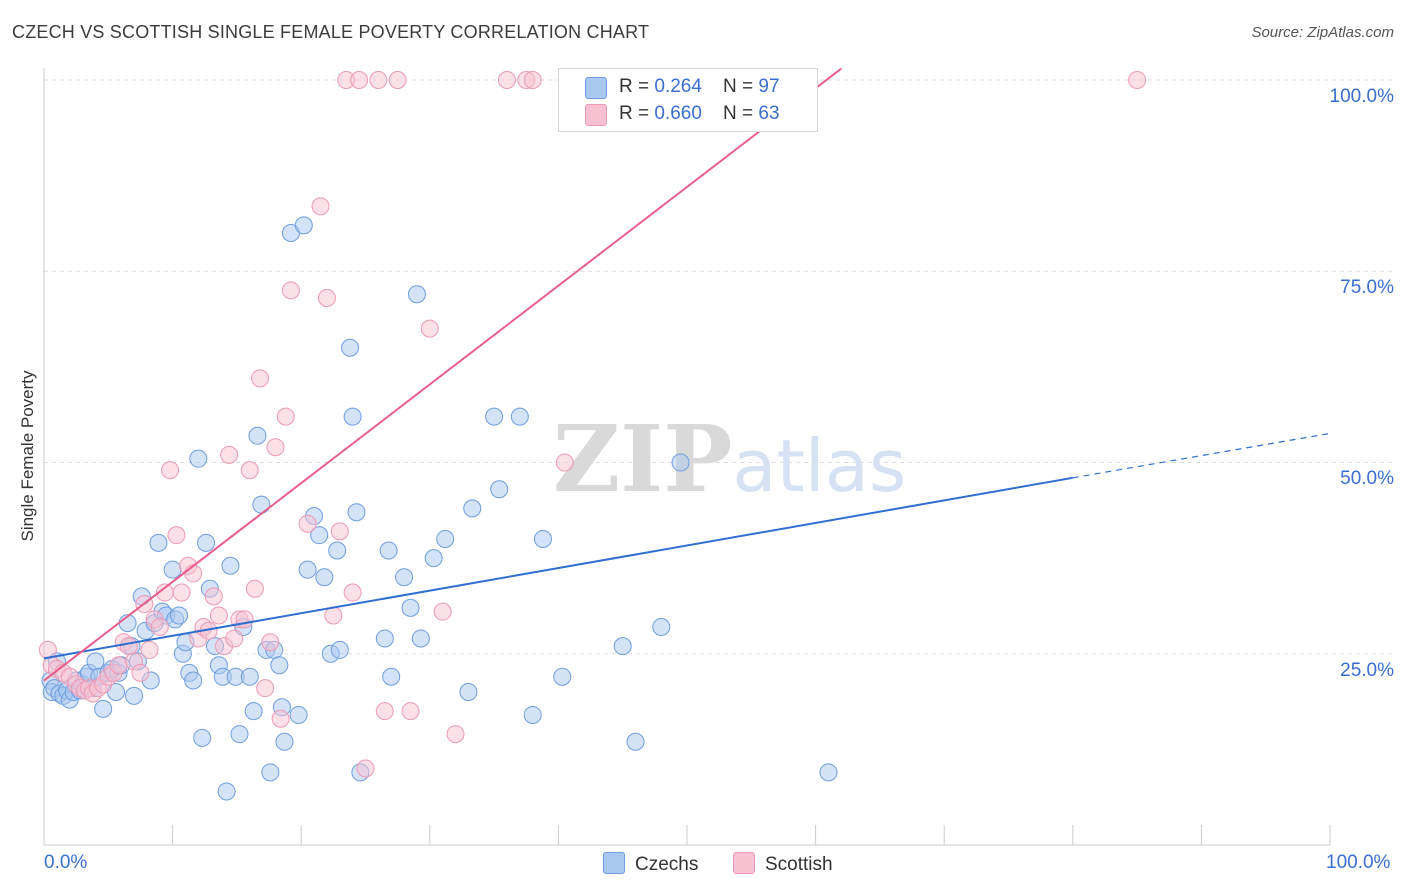 The width and height of the screenshot is (1406, 892). What do you see at coordinates (744, 863) in the screenshot?
I see `scottish-swatch` at bounding box center [744, 863].